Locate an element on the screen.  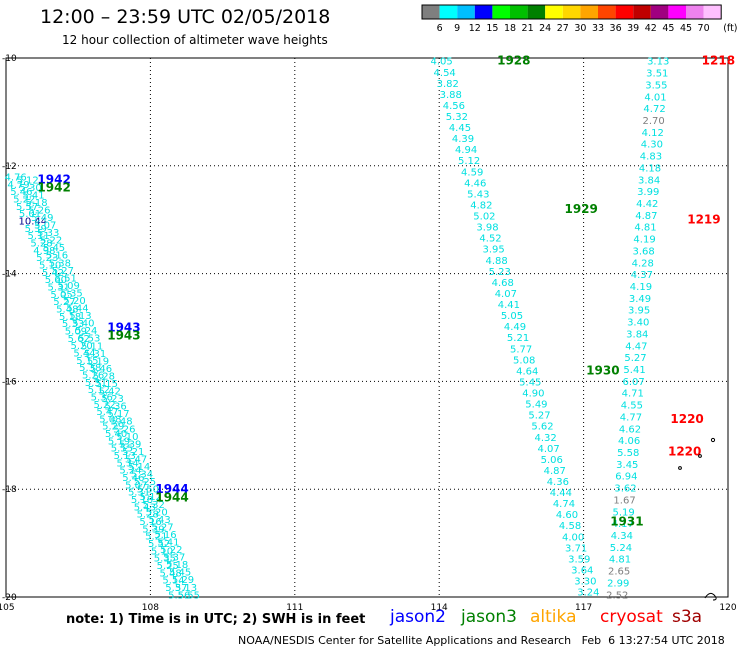
track-b-value: 4.72 is located at coordinates (654, 109).